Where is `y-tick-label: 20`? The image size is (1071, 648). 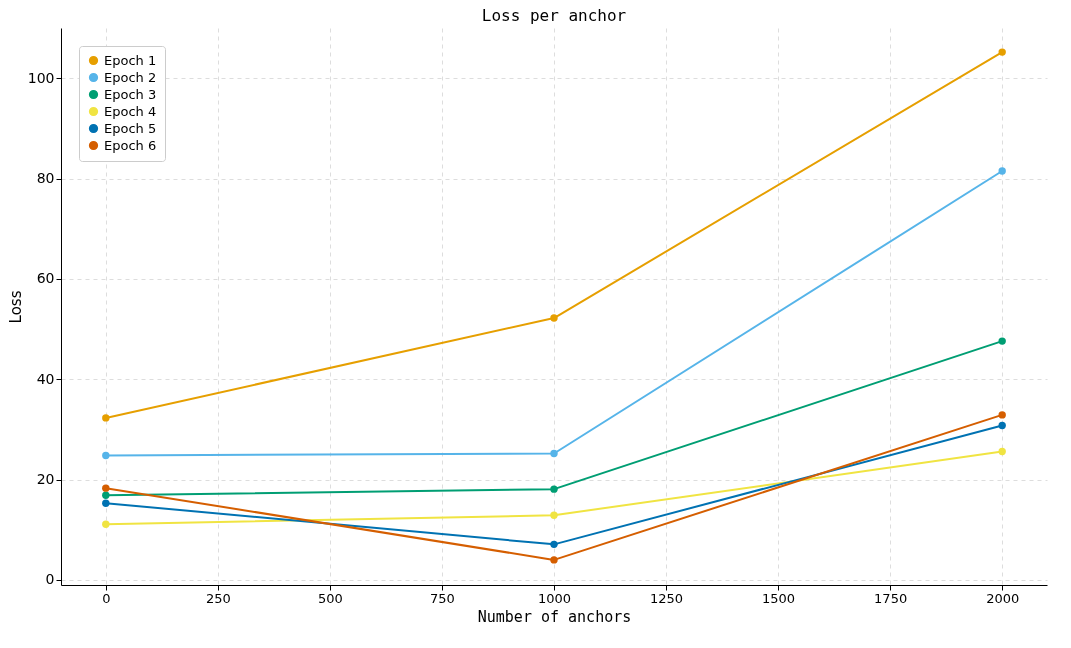 y-tick-label: 20 is located at coordinates (45, 479).